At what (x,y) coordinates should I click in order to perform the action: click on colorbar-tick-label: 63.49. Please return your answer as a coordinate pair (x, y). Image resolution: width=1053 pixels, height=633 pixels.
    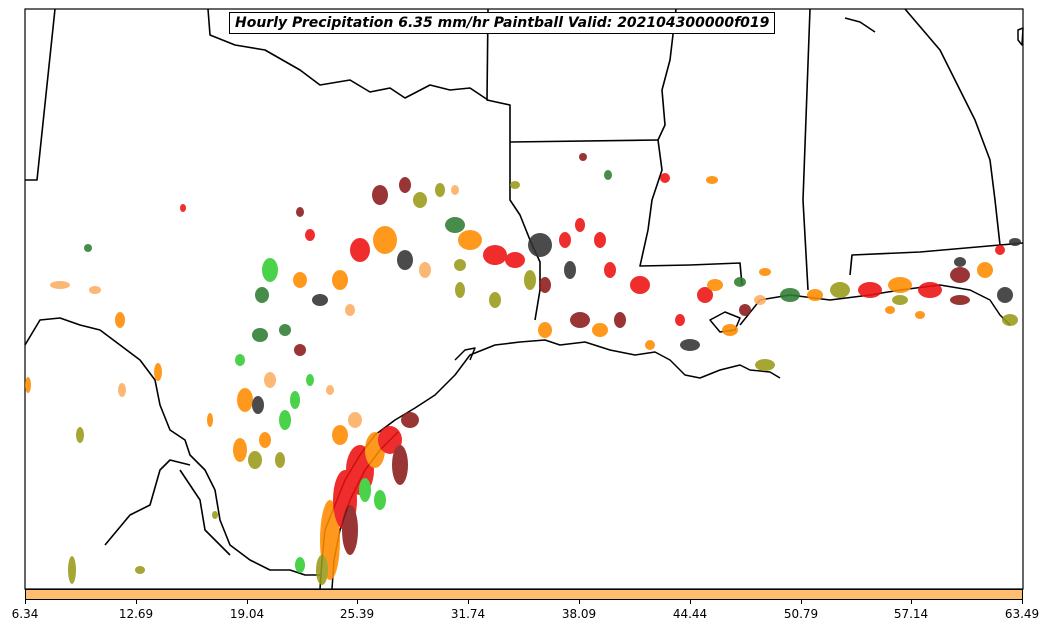
    Looking at the image, I should click on (1022, 614).